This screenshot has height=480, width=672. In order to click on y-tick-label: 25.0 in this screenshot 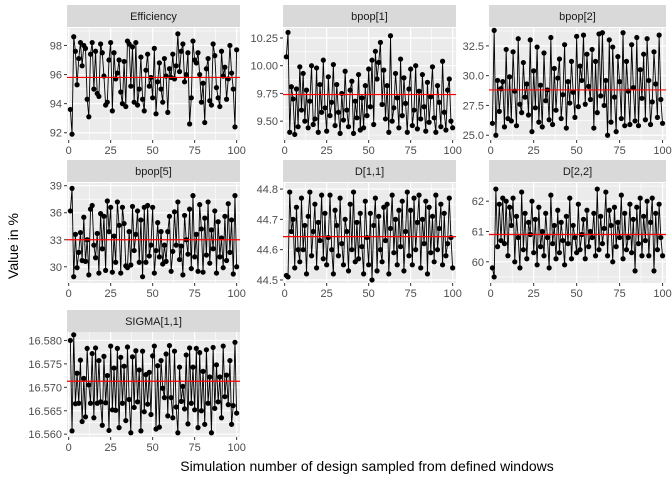, I will do `click(473, 136)`.